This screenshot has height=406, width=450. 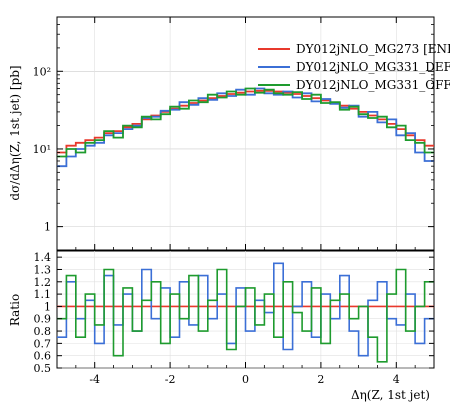 I want to click on ratio-y-tick-label: 0.9, so click(x=43, y=319).